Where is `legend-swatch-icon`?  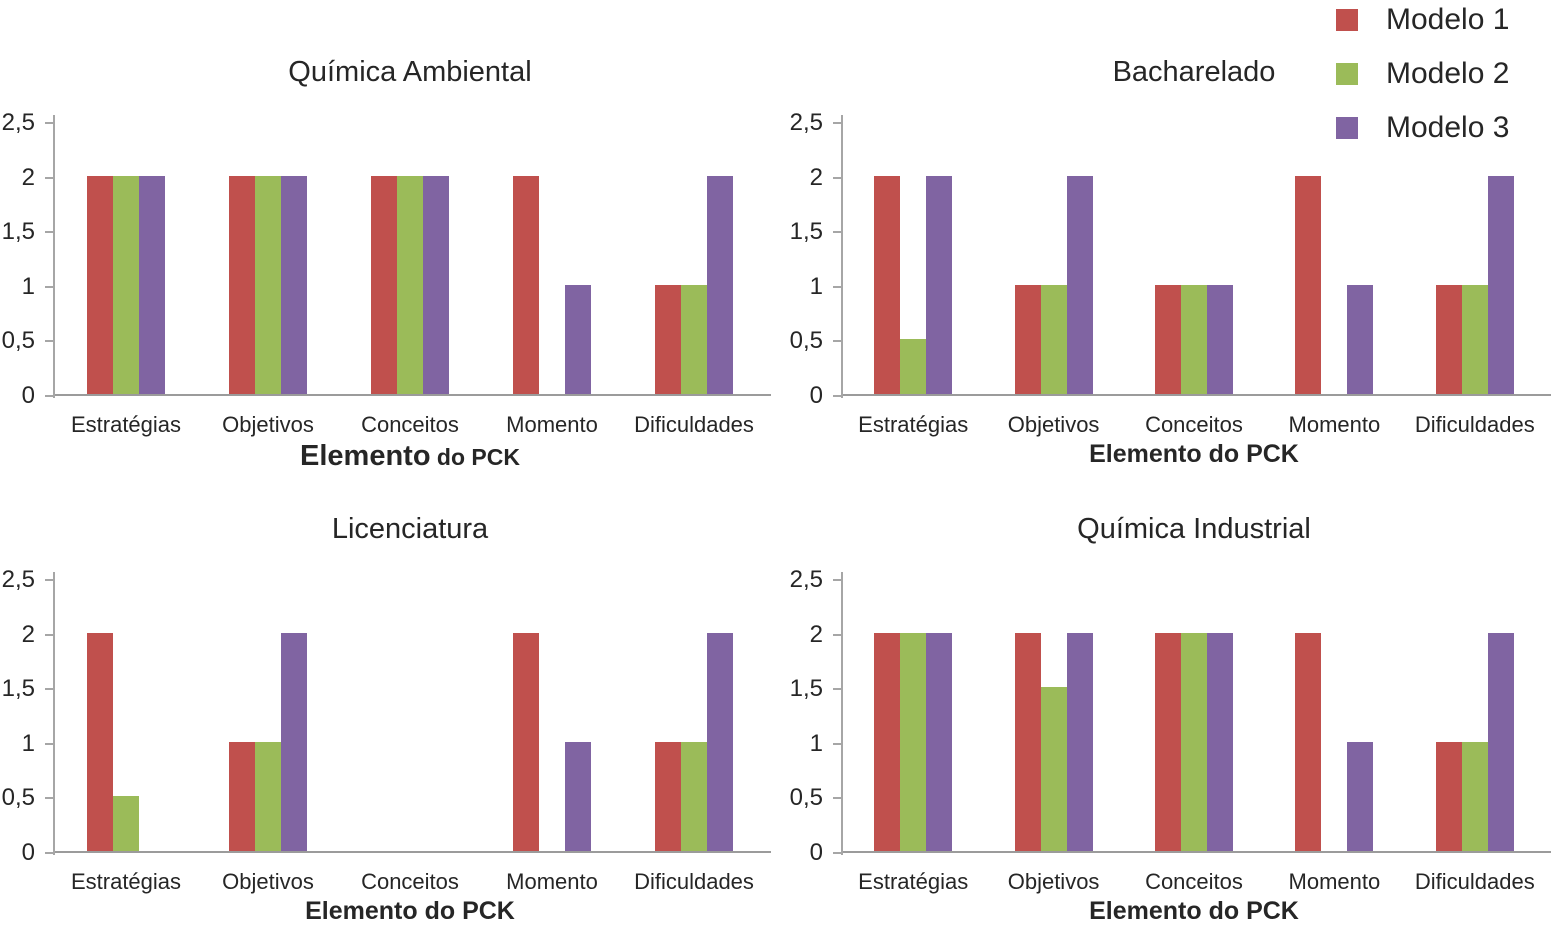 legend-swatch-icon is located at coordinates (1347, 20).